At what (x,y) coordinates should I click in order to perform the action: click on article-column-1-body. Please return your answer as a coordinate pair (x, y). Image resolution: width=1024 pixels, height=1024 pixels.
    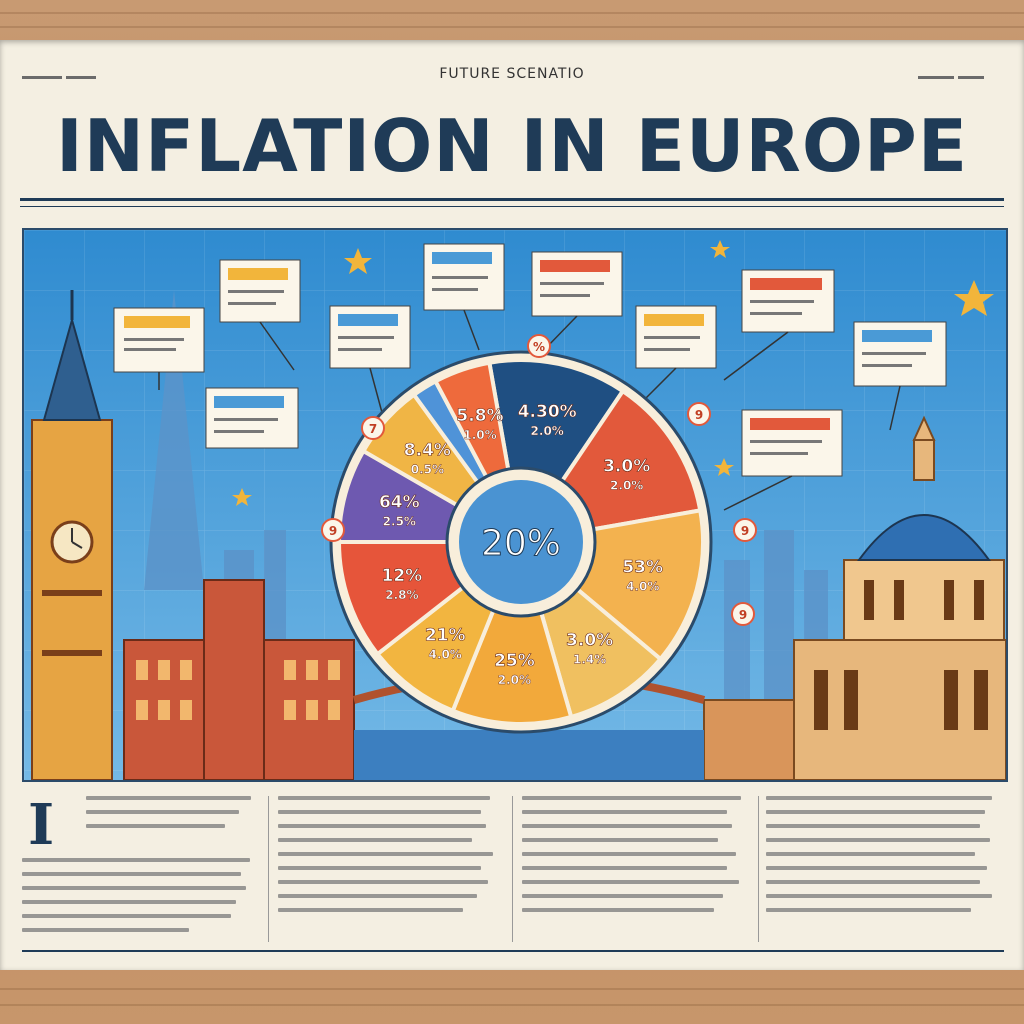
    Looking at the image, I should click on (141, 933).